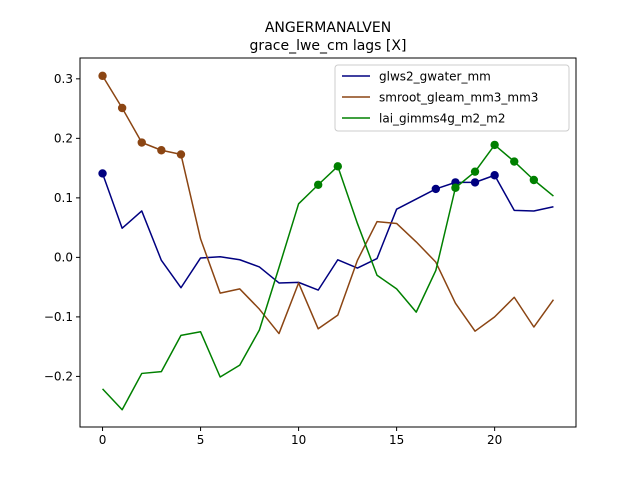  I want to click on x-axis: 0 5 10 15 20, so click(300, 437).